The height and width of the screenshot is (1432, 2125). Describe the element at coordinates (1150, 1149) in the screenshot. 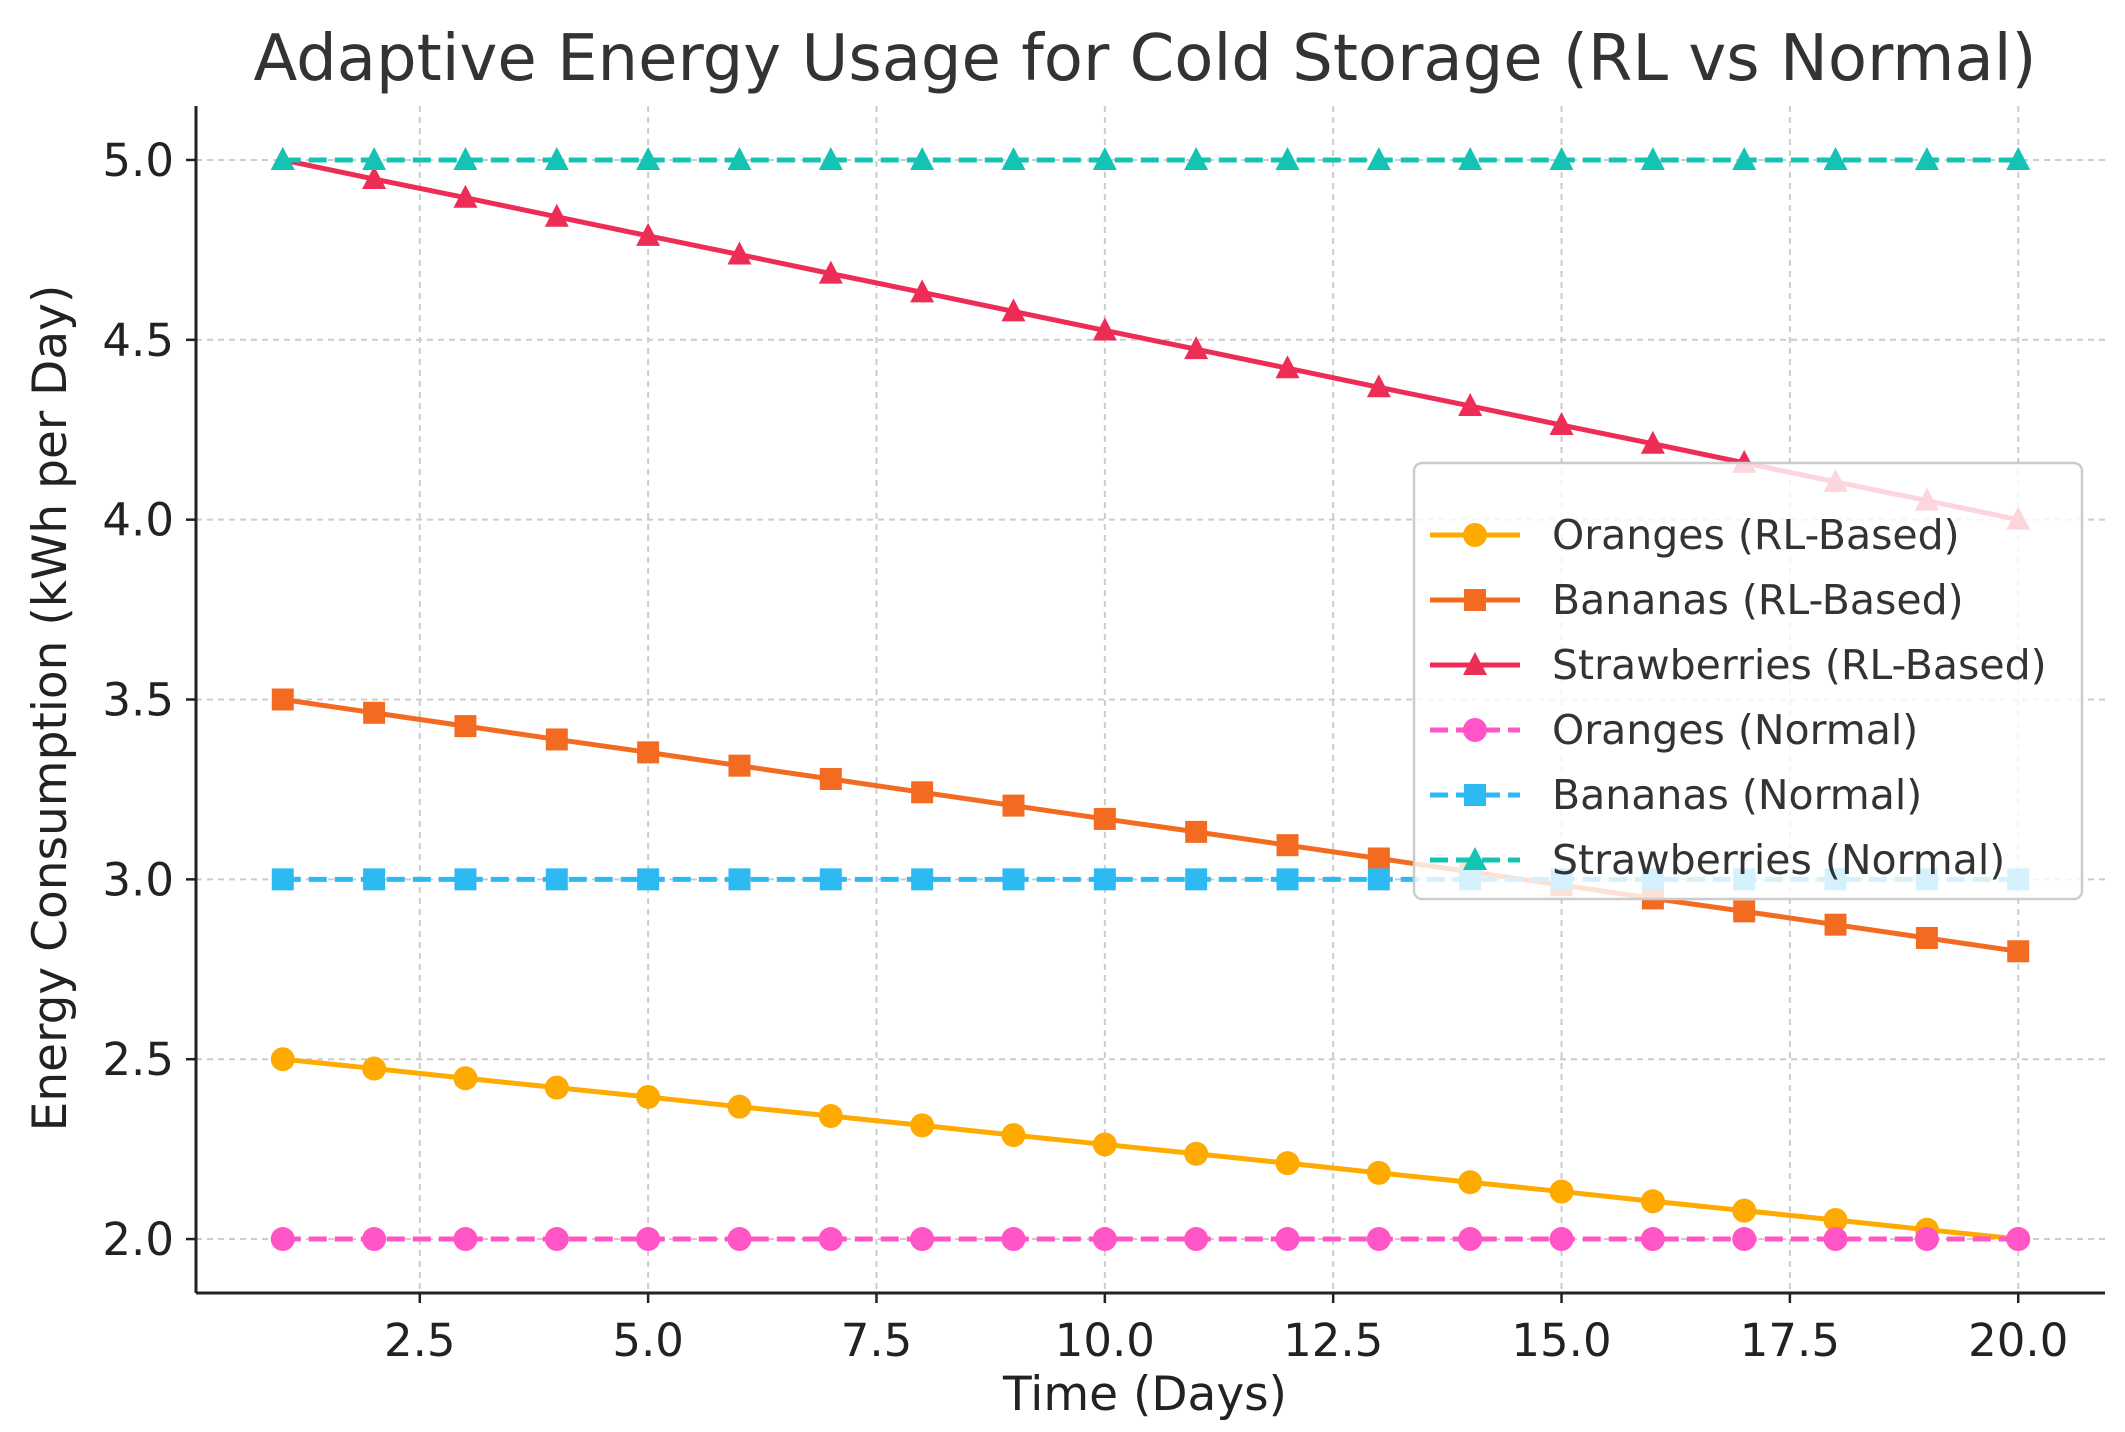

I see `series-oranges-rl-based` at that location.